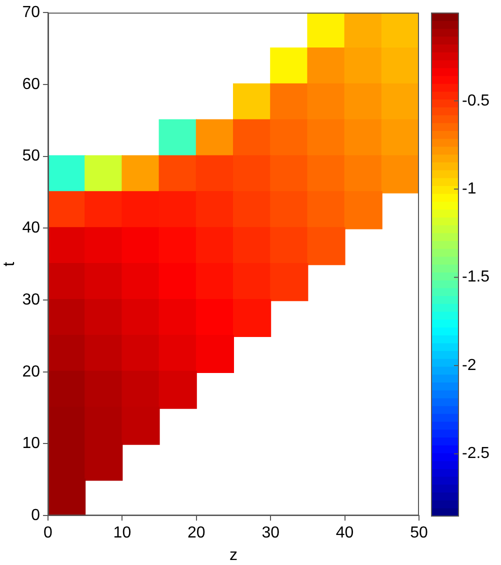 Image resolution: width=501 pixels, height=565 pixels. I want to click on x-tick-label: 40, so click(345, 533).